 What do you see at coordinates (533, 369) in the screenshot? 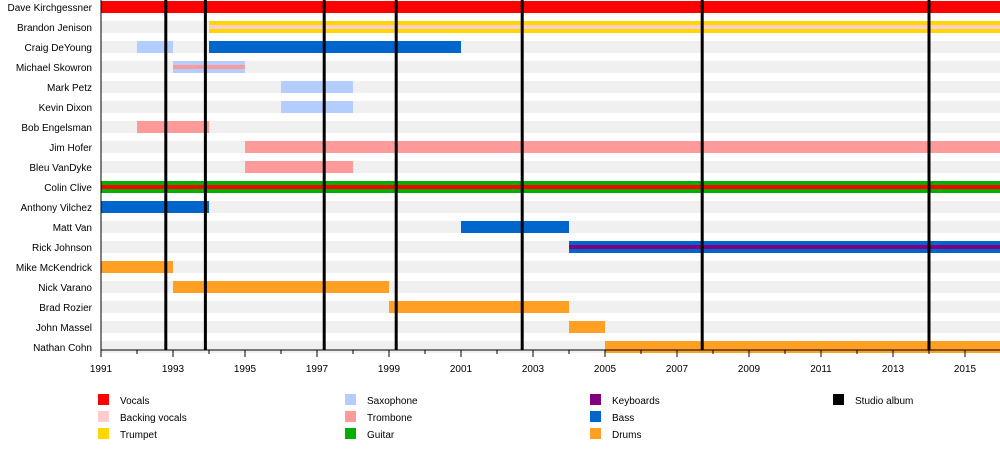
I see `x-tick-label: 2003` at bounding box center [533, 369].